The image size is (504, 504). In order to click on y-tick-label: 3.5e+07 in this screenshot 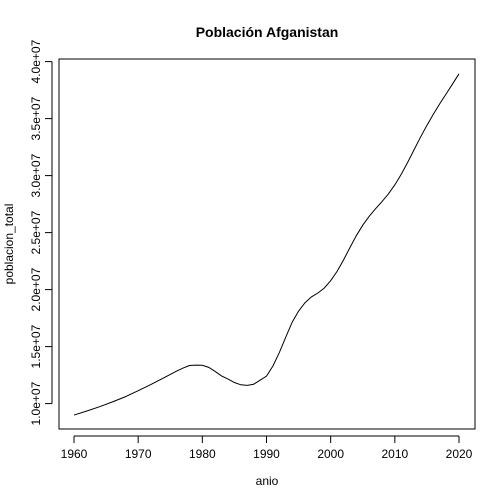, I will do `click(36, 118)`.